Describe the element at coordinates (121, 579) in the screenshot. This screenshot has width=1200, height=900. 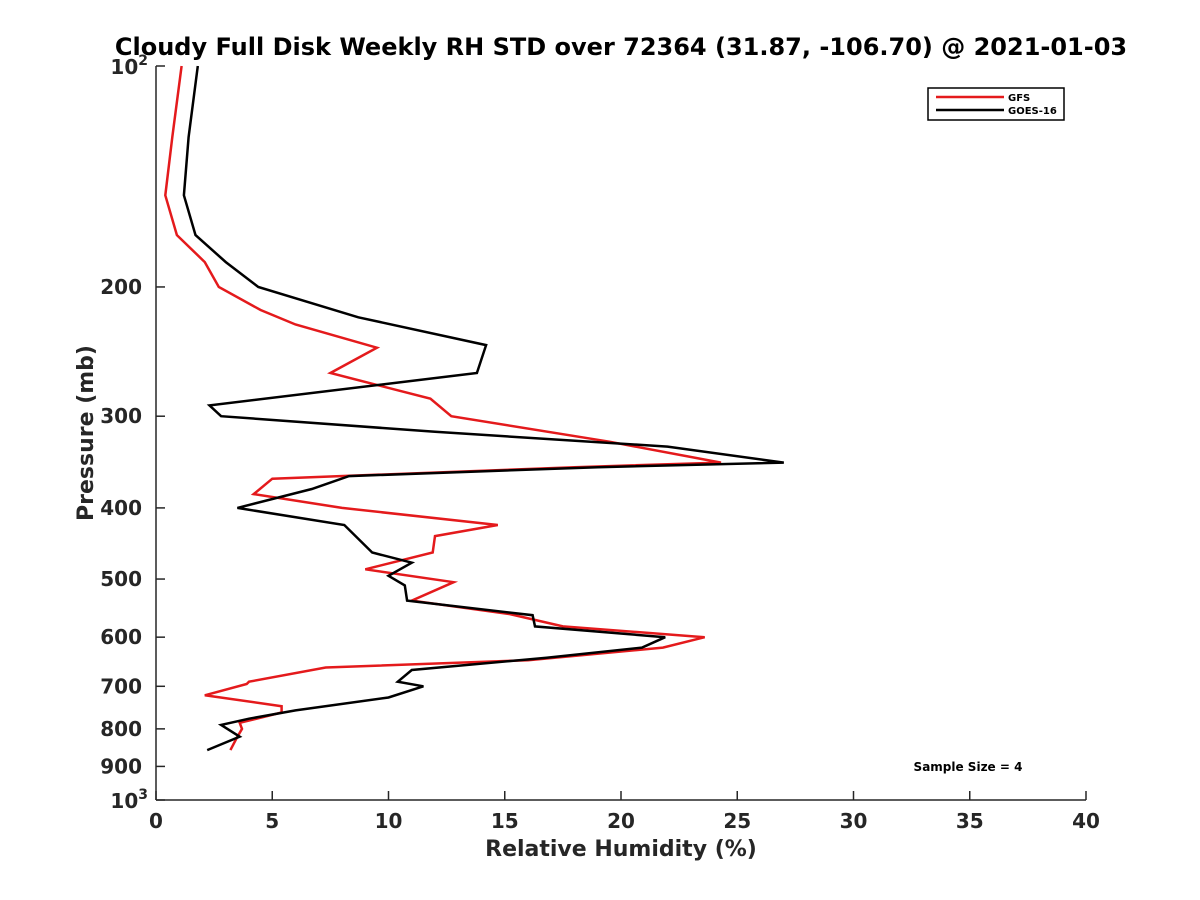
I see `y-tick-label: 500` at that location.